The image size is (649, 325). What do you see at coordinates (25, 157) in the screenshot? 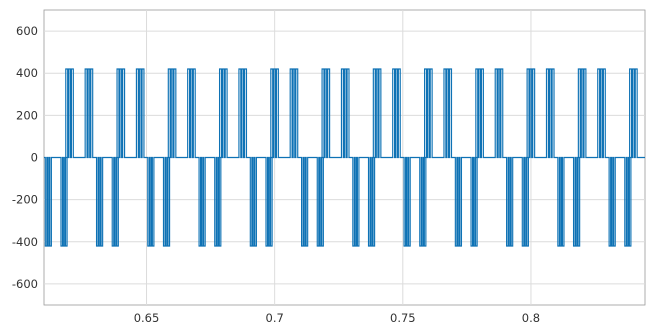
I see `y-axis-ticks: -600 -400 -200 0 200 400 600` at bounding box center [25, 157].